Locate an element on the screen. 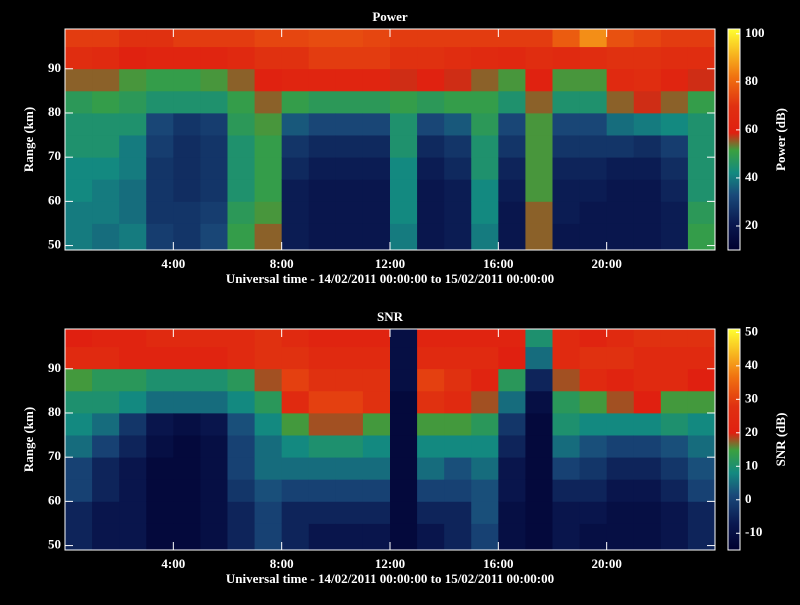 The height and width of the screenshot is (605, 800). x-tick-label: 12:00 is located at coordinates (390, 263).